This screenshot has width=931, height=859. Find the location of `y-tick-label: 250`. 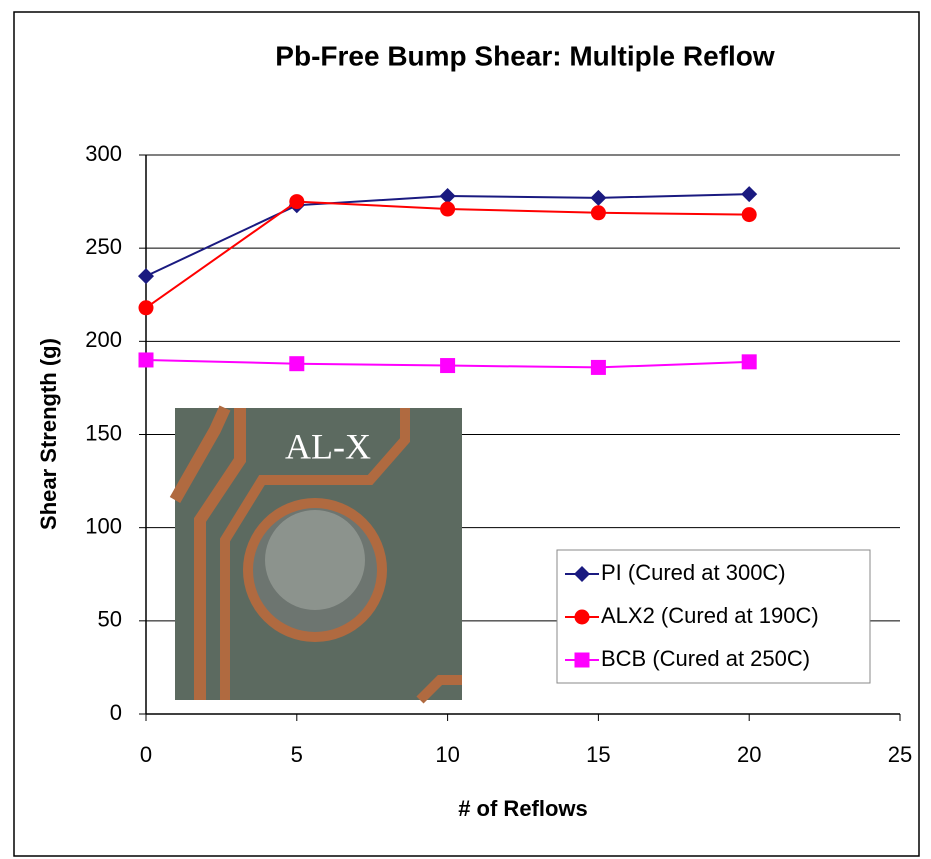

y-tick-label: 250 is located at coordinates (103, 246).